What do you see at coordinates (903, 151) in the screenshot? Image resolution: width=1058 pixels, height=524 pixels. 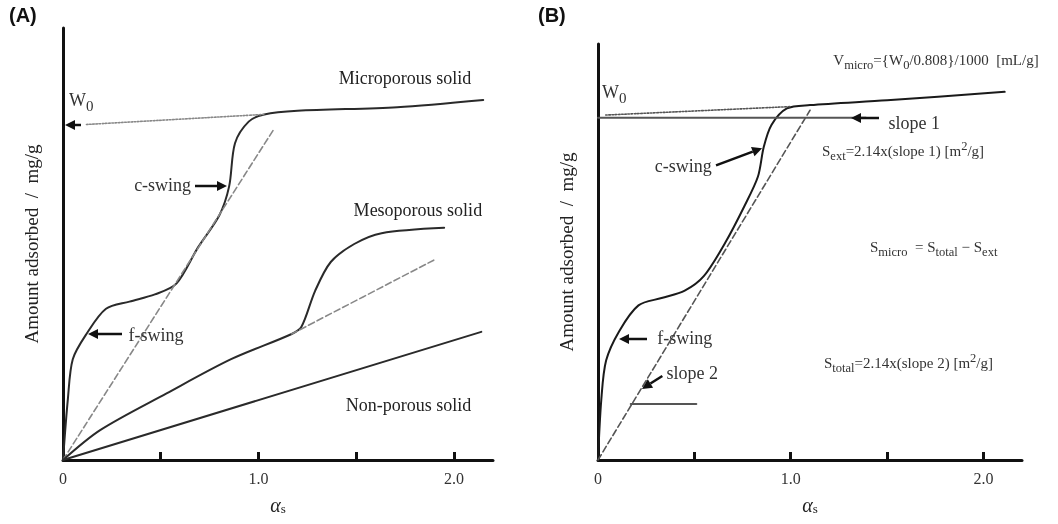 I see `annotation: S$_{ext}$=2.14x(slope 1) [m$^{2}$/g]` at bounding box center [903, 151].